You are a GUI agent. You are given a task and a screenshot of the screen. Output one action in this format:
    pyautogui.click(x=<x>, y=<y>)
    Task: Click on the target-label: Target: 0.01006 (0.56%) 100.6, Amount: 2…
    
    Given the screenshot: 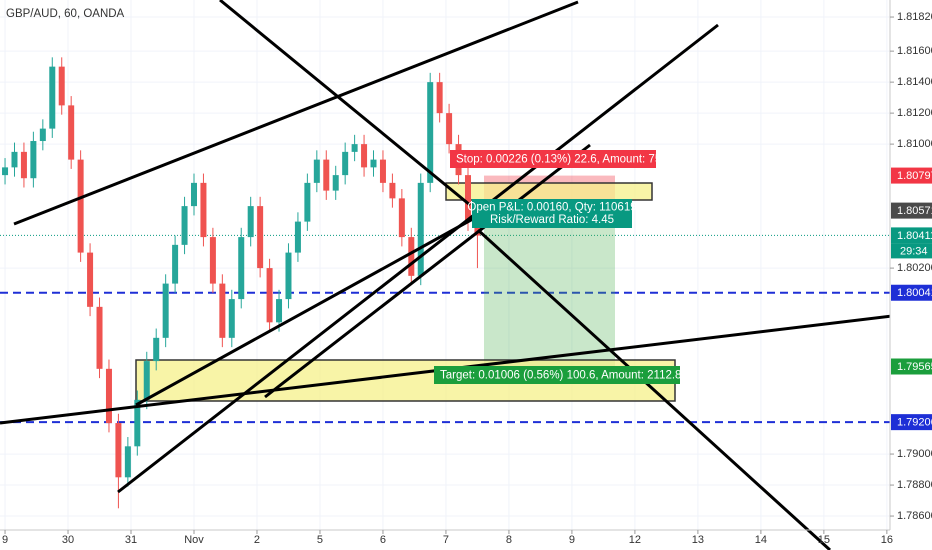 What is the action you would take?
    pyautogui.click(x=564, y=376)
    